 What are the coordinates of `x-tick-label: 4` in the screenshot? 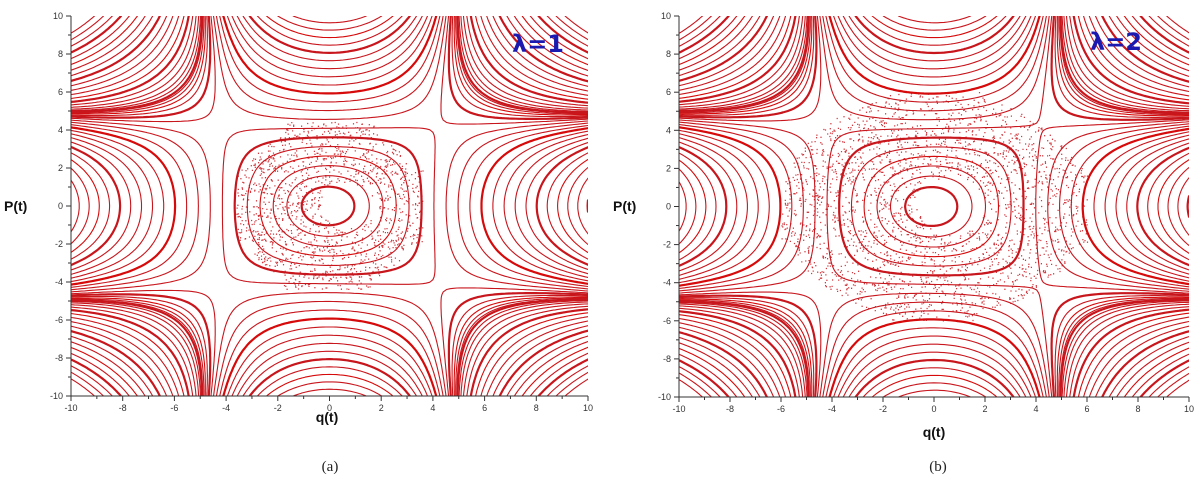 It's located at (1035, 409).